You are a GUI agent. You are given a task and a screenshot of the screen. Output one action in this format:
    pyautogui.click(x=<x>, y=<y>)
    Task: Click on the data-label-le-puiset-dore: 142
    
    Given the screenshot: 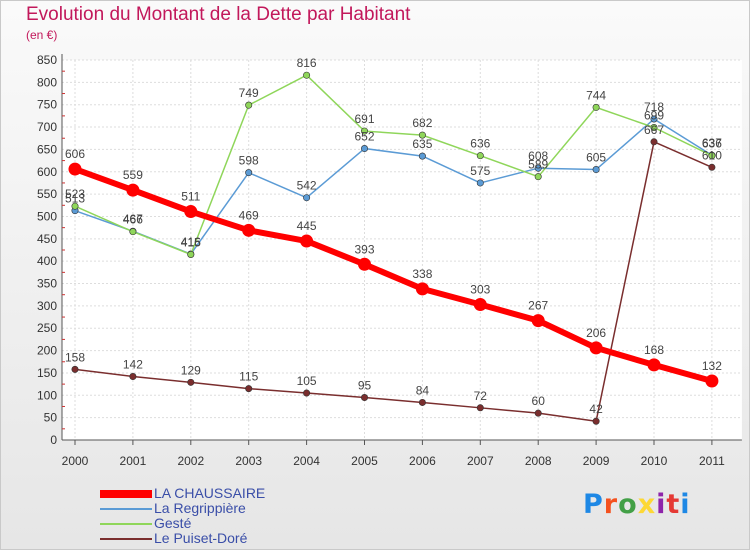 What is the action you would take?
    pyautogui.click(x=133, y=365)
    